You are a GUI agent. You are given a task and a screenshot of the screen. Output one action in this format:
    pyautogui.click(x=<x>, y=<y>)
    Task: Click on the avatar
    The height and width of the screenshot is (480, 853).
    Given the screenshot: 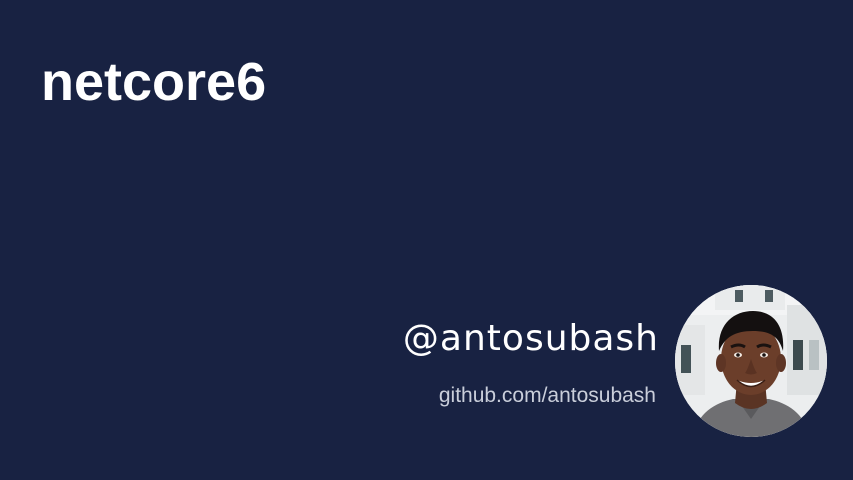 What is the action you would take?
    pyautogui.click(x=751, y=361)
    